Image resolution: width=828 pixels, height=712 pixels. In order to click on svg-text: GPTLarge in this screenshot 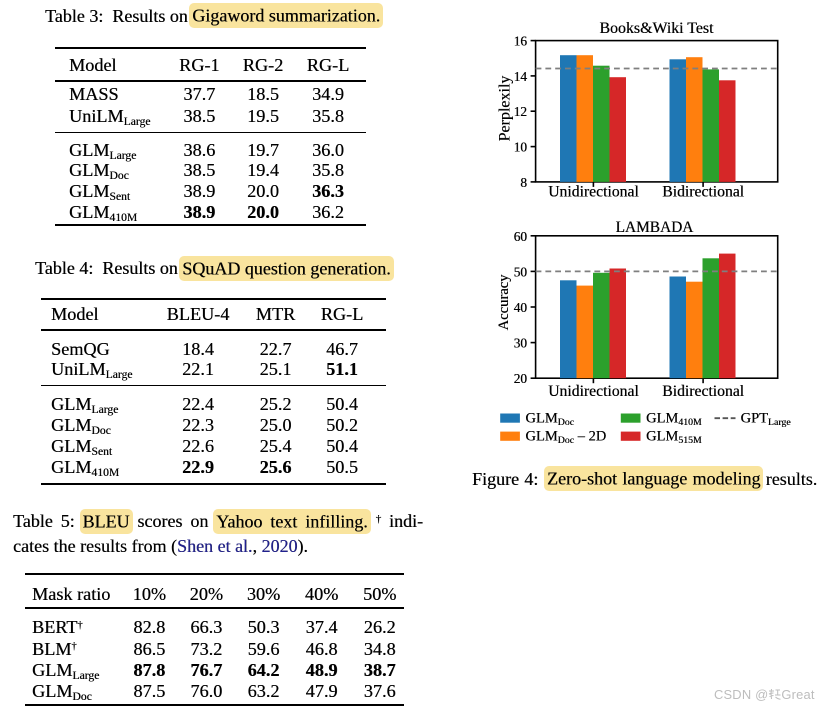, I will do `click(766, 420)`.